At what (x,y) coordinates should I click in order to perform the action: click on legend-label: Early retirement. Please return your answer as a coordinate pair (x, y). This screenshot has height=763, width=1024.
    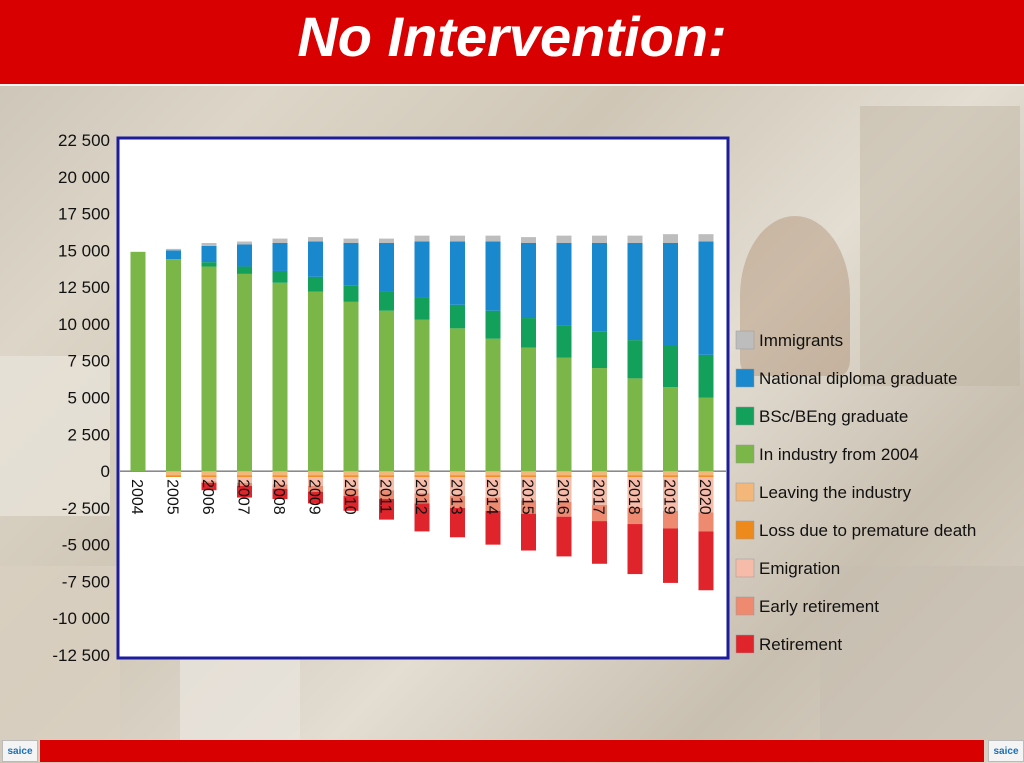
    Looking at the image, I should click on (819, 606).